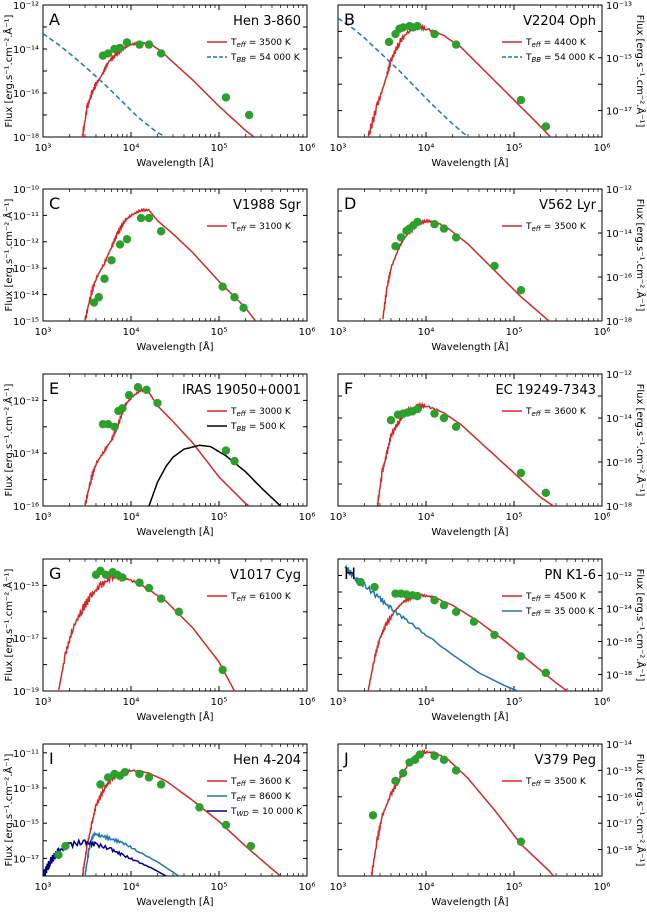  I want to click on legend-label: Teff = 3600 K, so click(556, 412).